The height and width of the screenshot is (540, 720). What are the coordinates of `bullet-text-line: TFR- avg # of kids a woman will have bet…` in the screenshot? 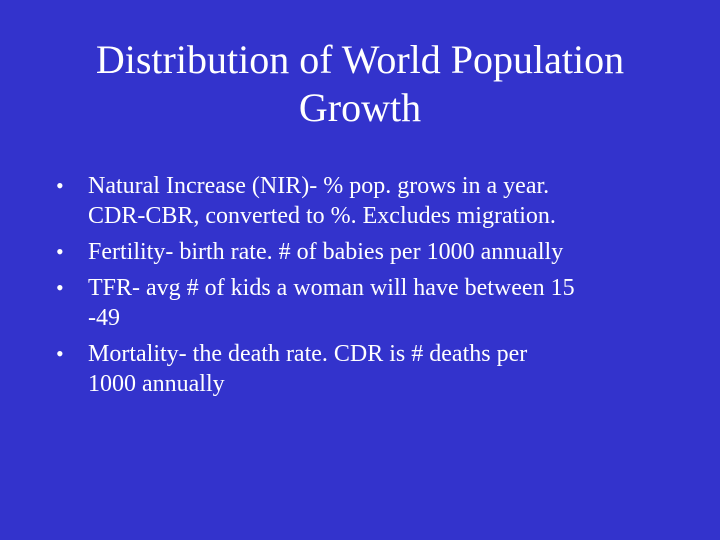 It's located at (331, 288).